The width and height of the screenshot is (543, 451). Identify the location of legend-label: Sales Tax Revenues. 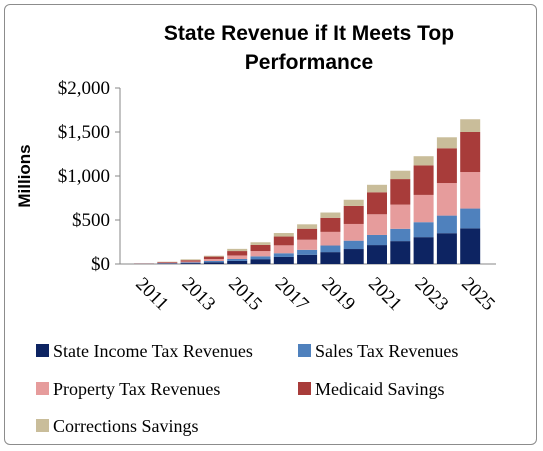
(386, 351).